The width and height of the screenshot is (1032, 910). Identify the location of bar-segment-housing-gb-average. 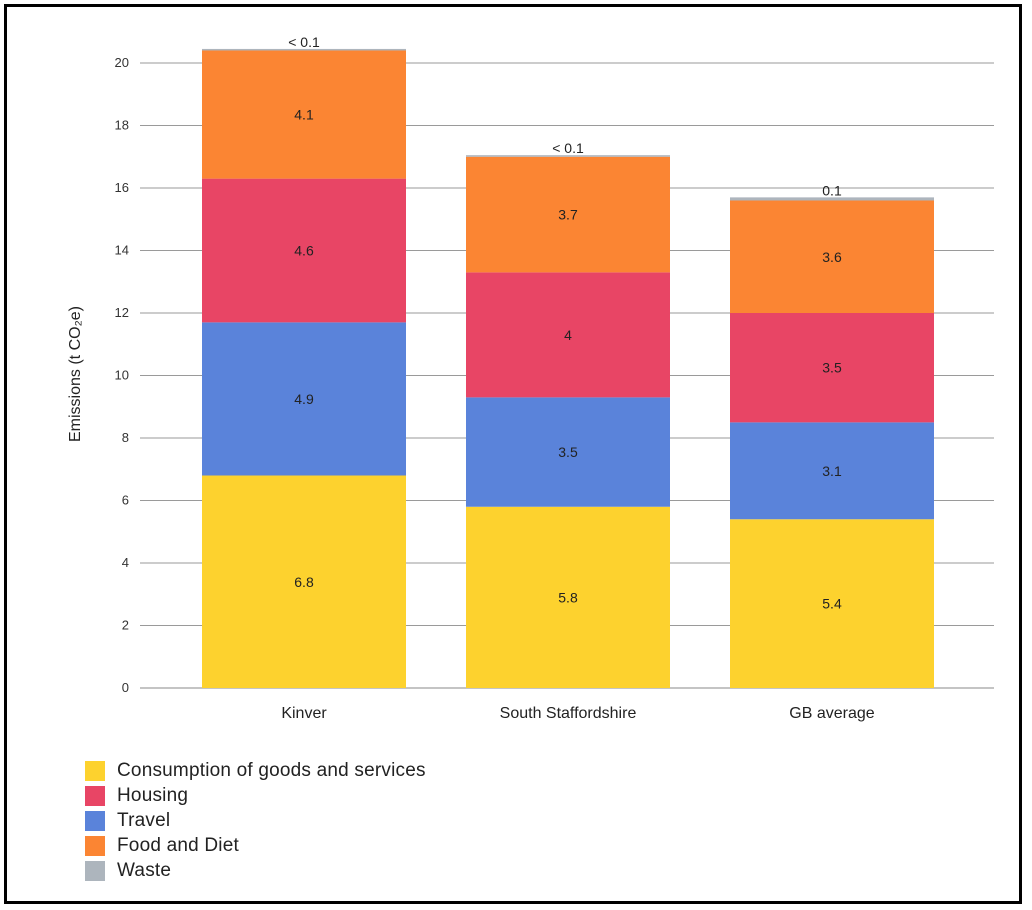
(832, 368).